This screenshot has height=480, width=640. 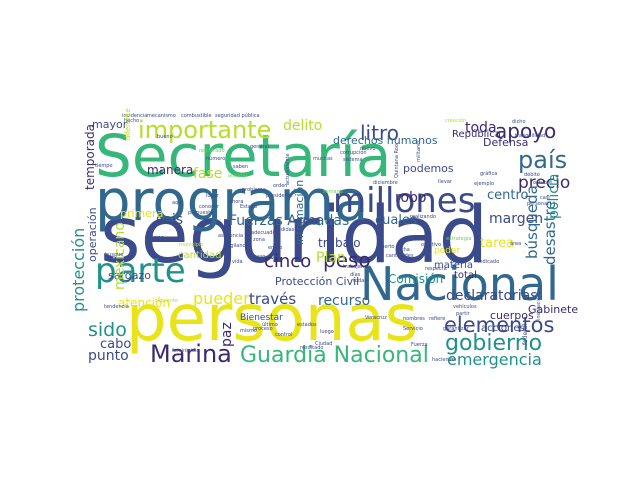 I want to click on word-seguridad: seguridad, so click(x=294, y=236).